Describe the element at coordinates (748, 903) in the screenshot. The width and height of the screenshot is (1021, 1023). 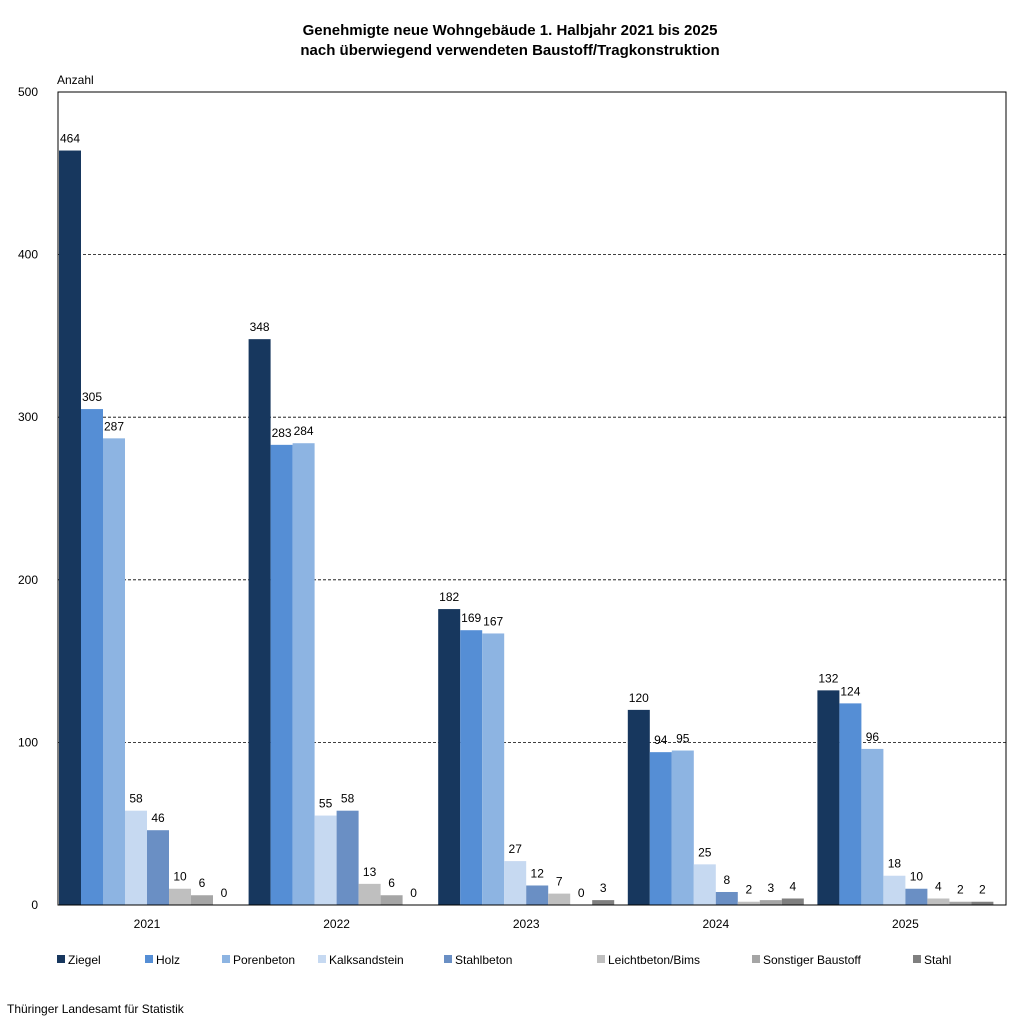
I see `bar-leichtbeton-bims-2024` at that location.